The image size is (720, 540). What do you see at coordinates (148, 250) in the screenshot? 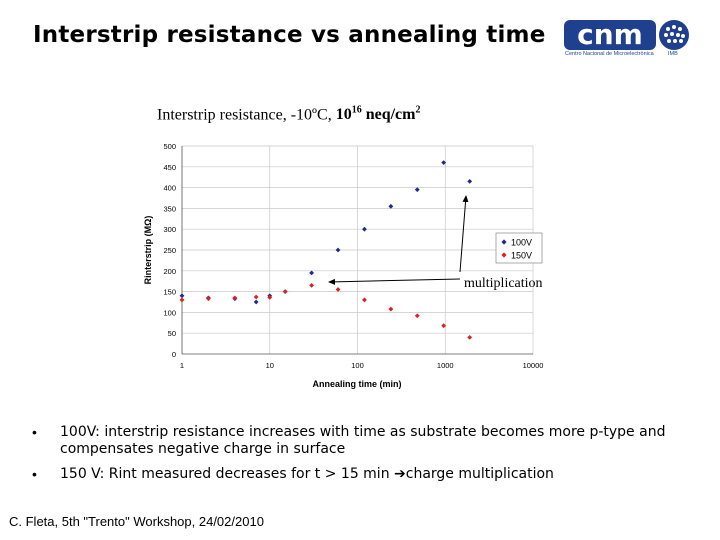
I see `y-axis-label: Rinterstrip (MΩ)` at bounding box center [148, 250].